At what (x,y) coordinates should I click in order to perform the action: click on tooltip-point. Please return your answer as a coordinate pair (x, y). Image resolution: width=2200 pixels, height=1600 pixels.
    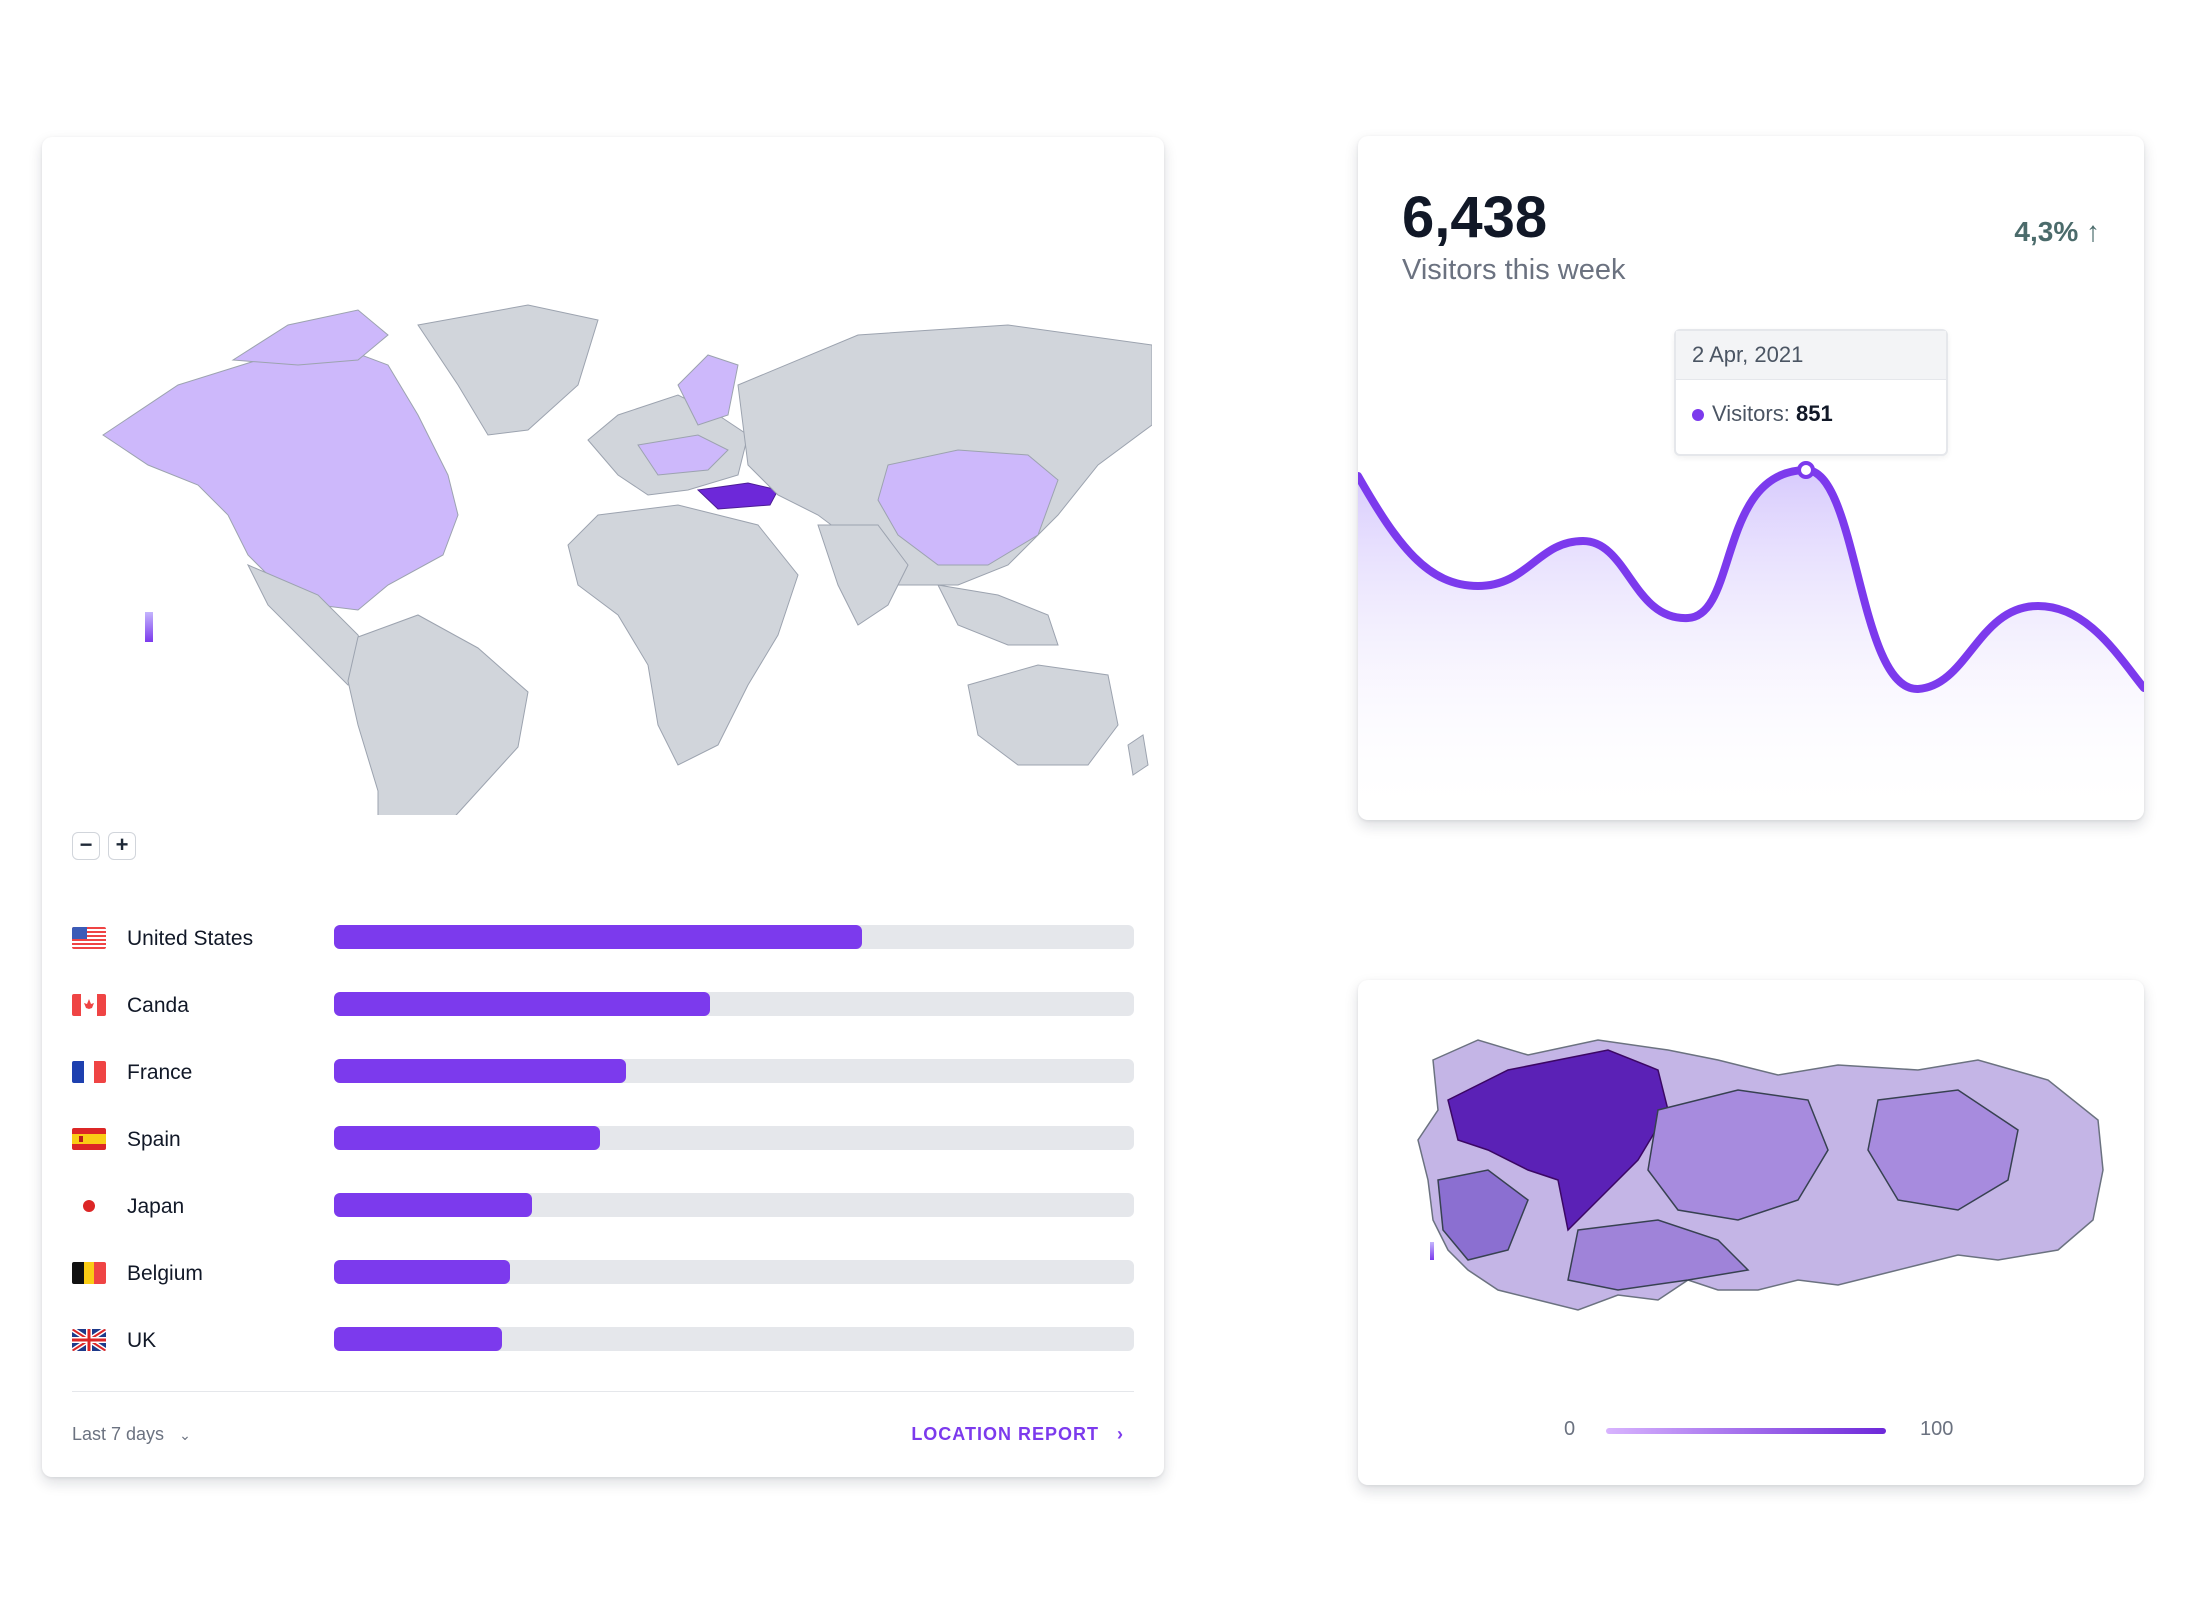
    Looking at the image, I should click on (1806, 470).